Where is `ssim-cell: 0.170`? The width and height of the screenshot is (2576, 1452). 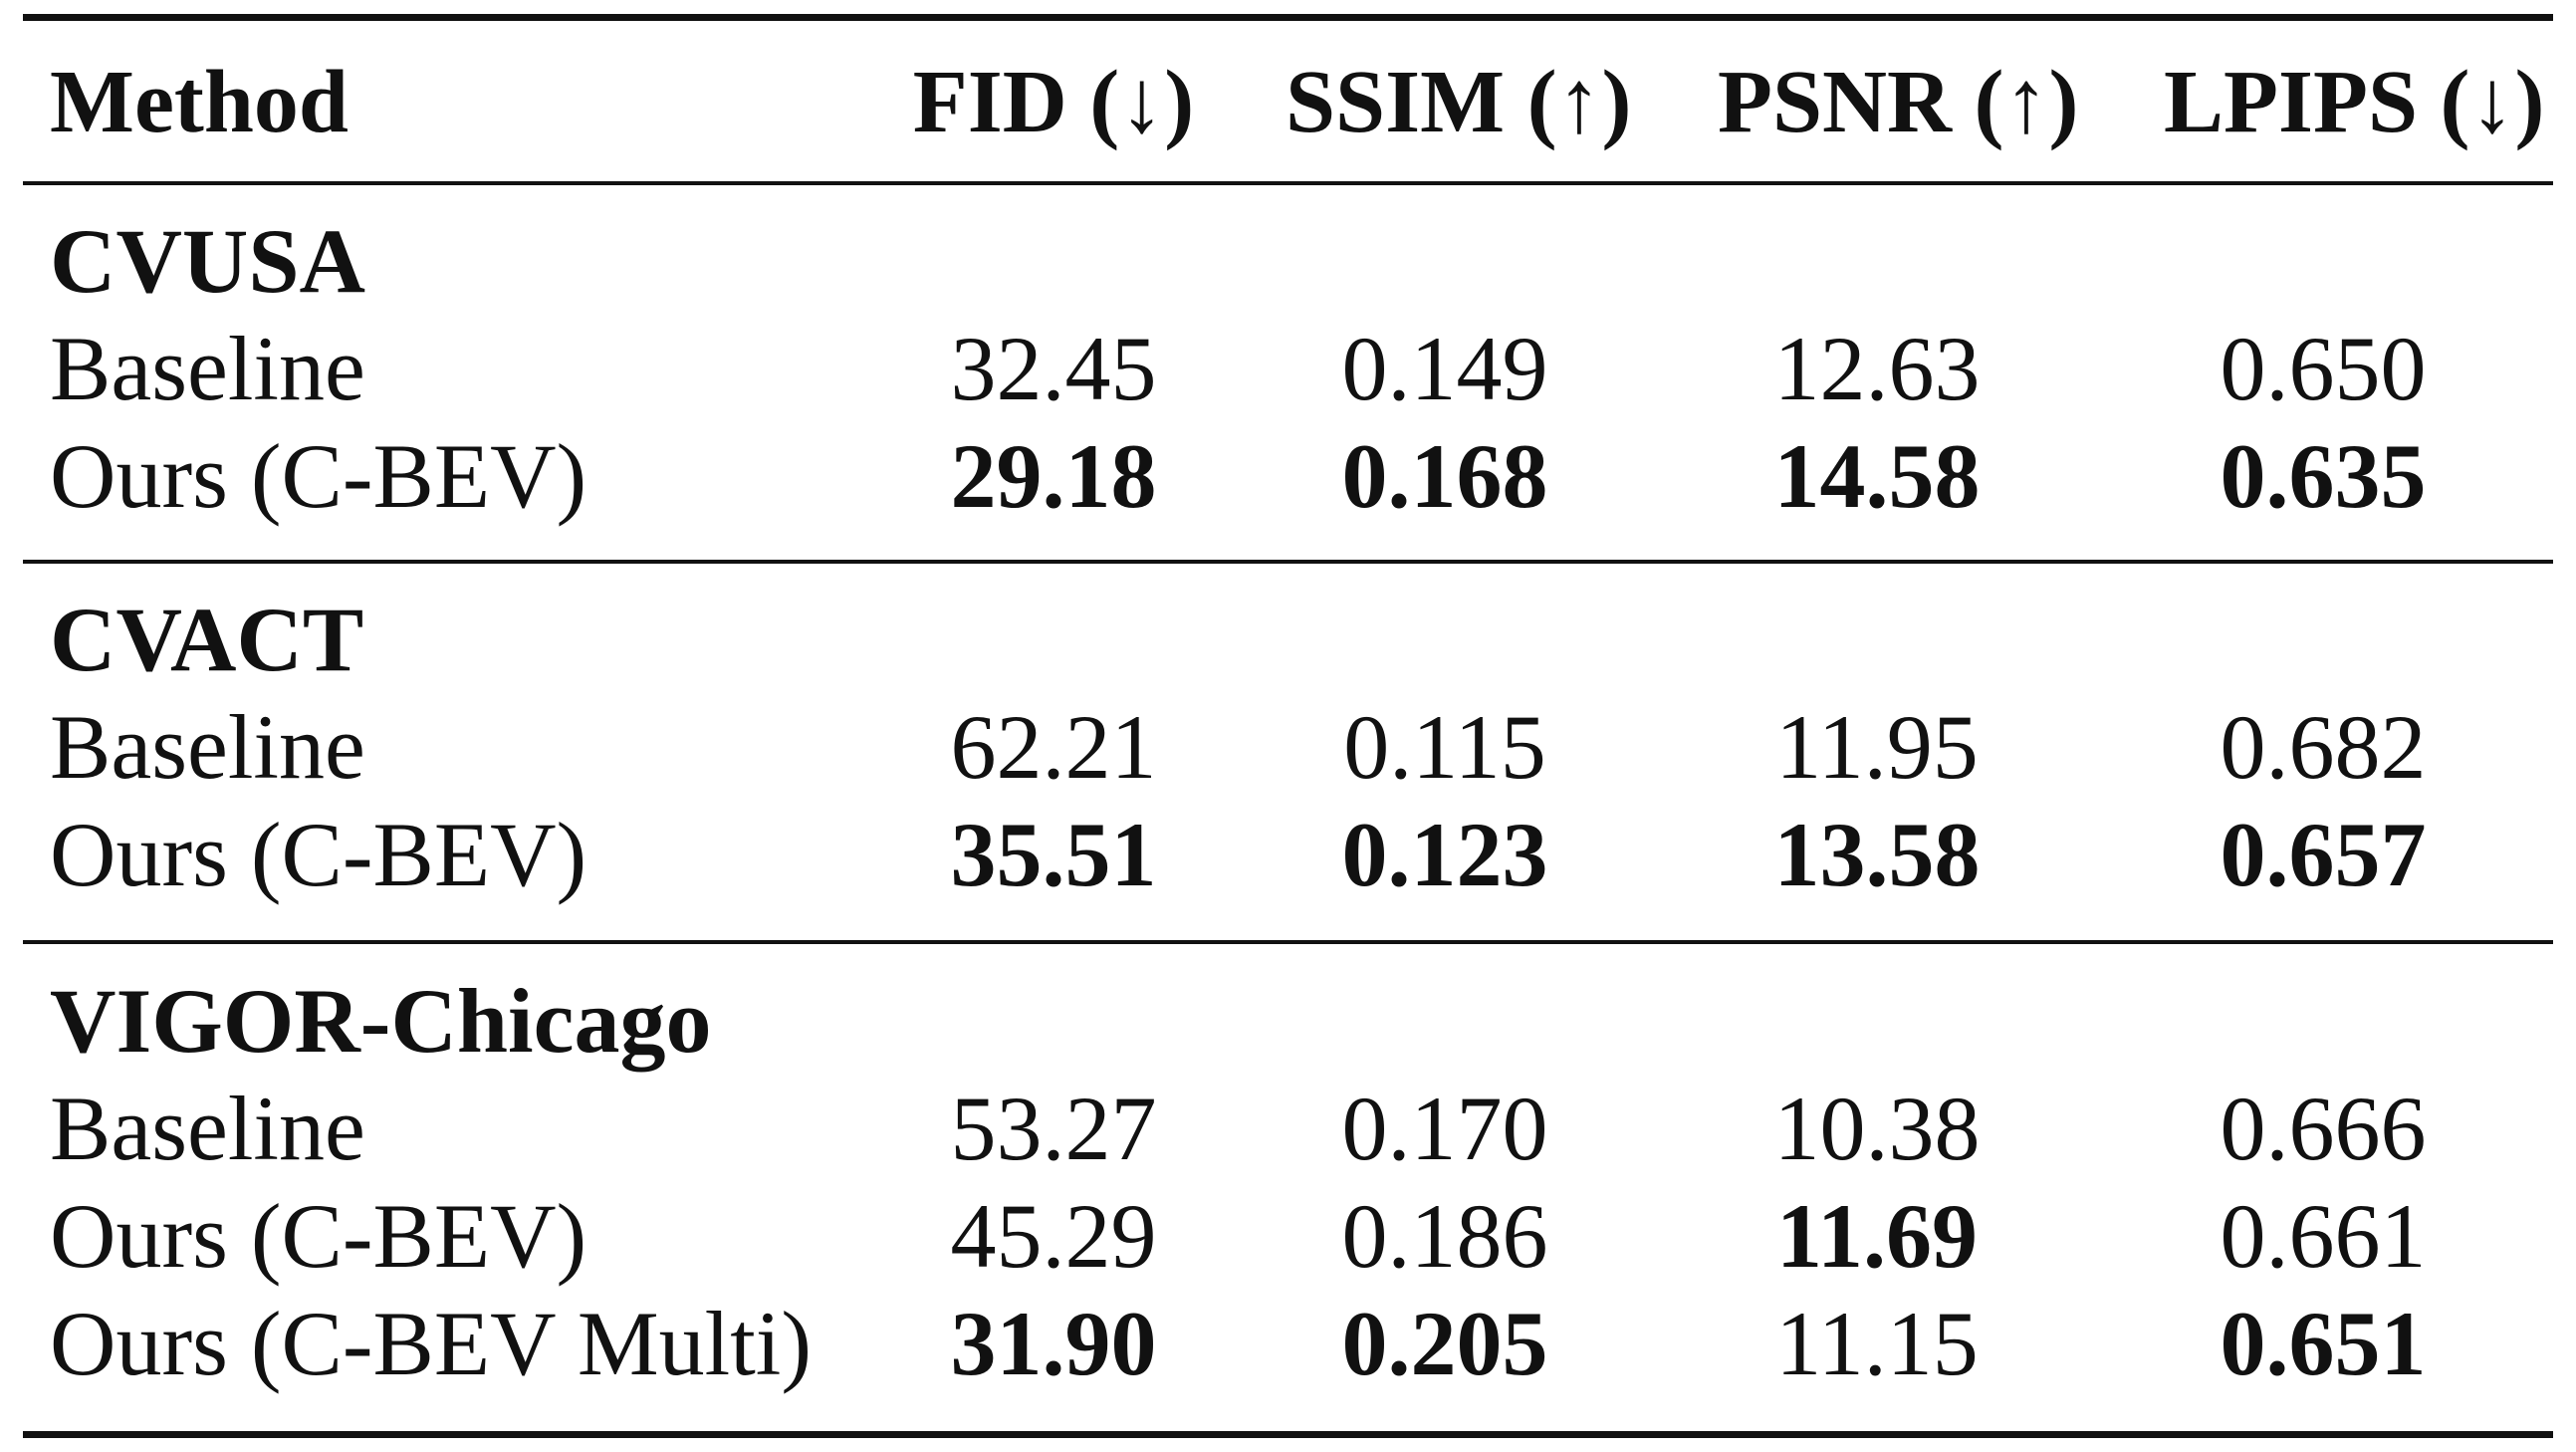
ssim-cell: 0.170 is located at coordinates (1444, 1129).